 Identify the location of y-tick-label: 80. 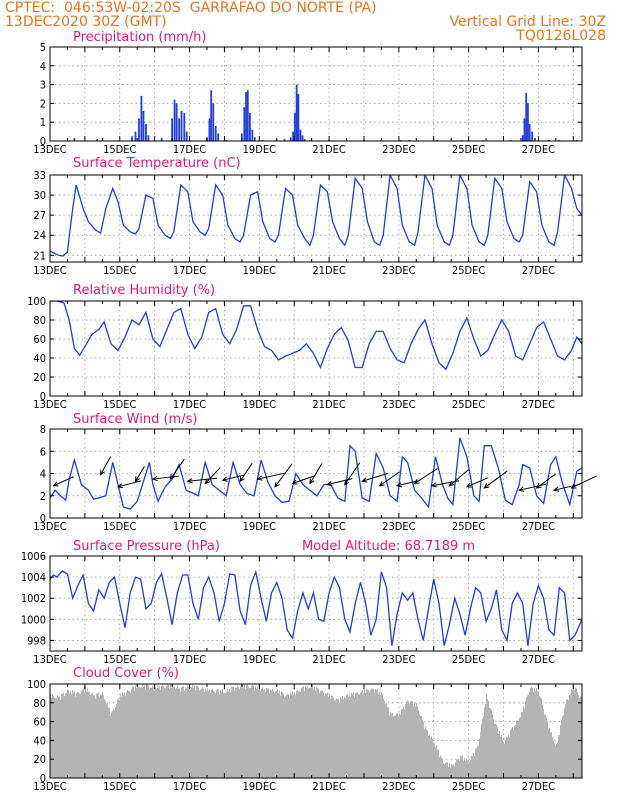
(39, 703).